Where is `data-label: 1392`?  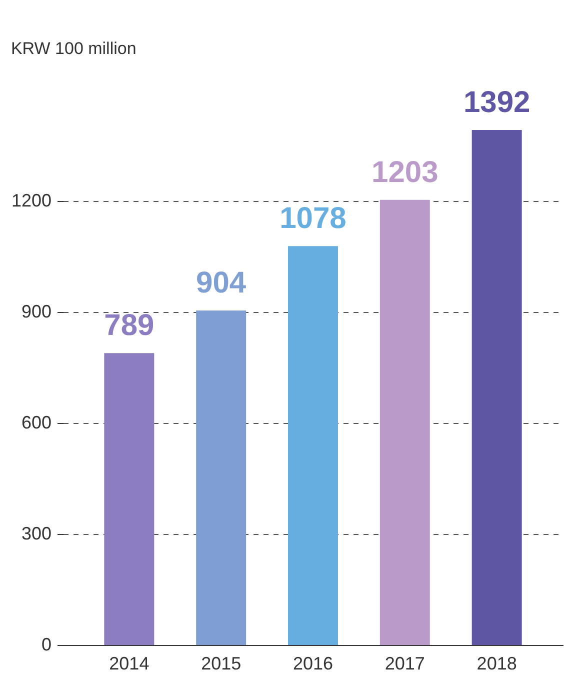
data-label: 1392 is located at coordinates (496, 102).